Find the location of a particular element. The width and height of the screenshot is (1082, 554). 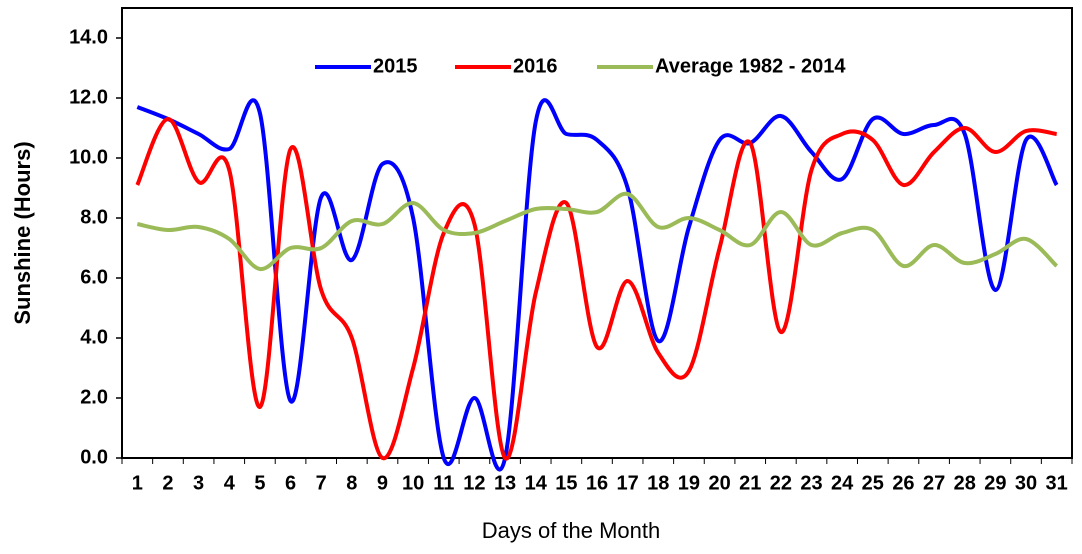

x-tick-label: 17 is located at coordinates (628, 483).